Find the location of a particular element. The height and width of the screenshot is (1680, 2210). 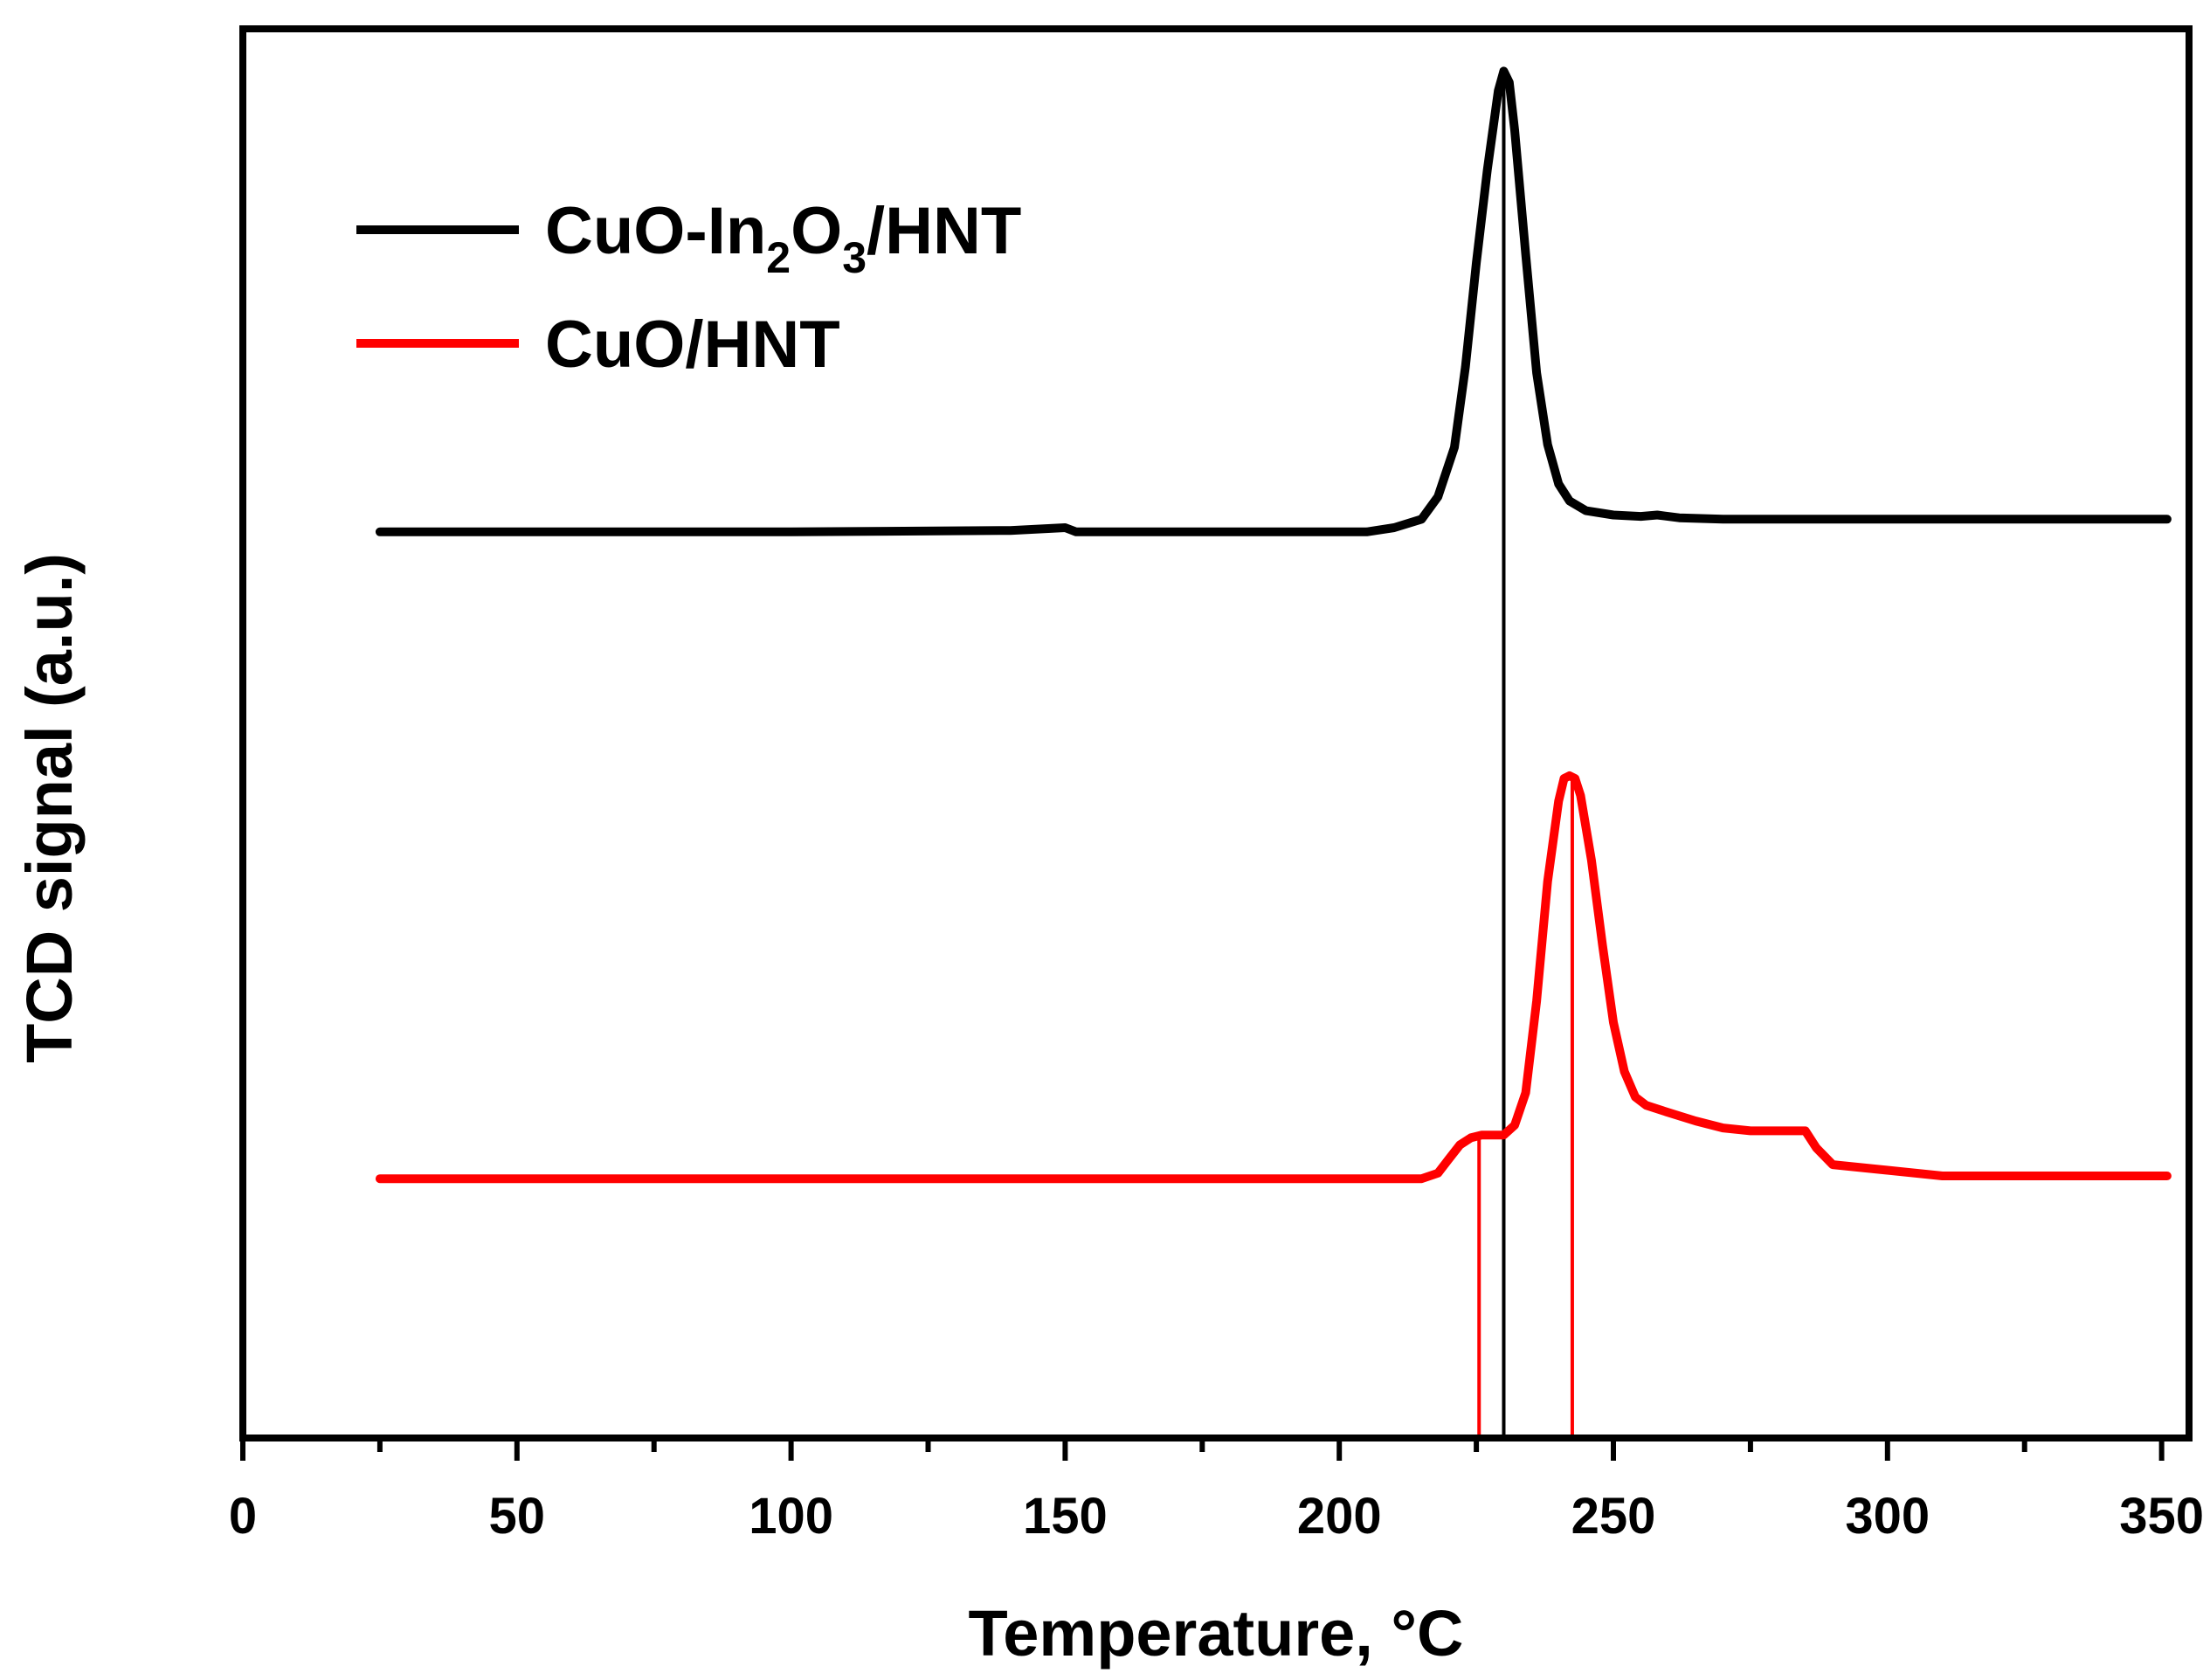

x-tick-label: 150 is located at coordinates (1065, 1516).